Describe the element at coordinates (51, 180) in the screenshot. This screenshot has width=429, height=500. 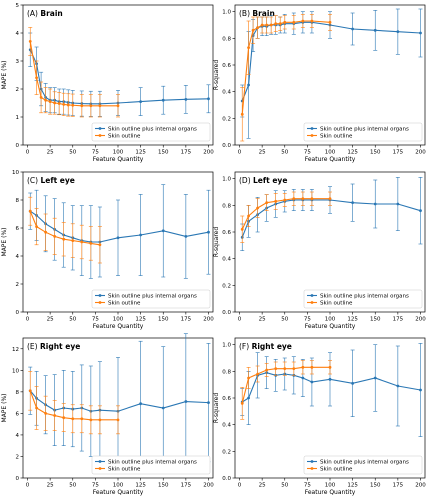
I see `panel-title: (C) Left eye` at that location.